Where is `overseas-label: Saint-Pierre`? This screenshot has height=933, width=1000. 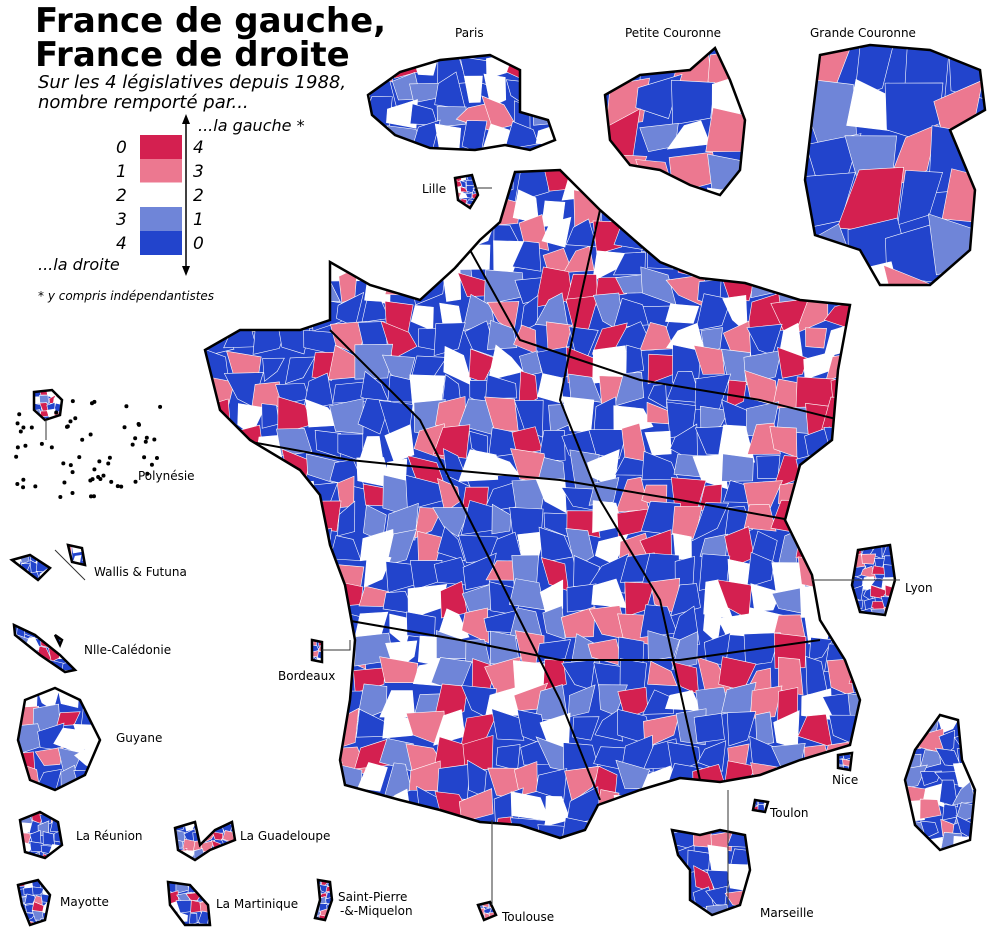 overseas-label: Saint-Pierre is located at coordinates (372, 897).